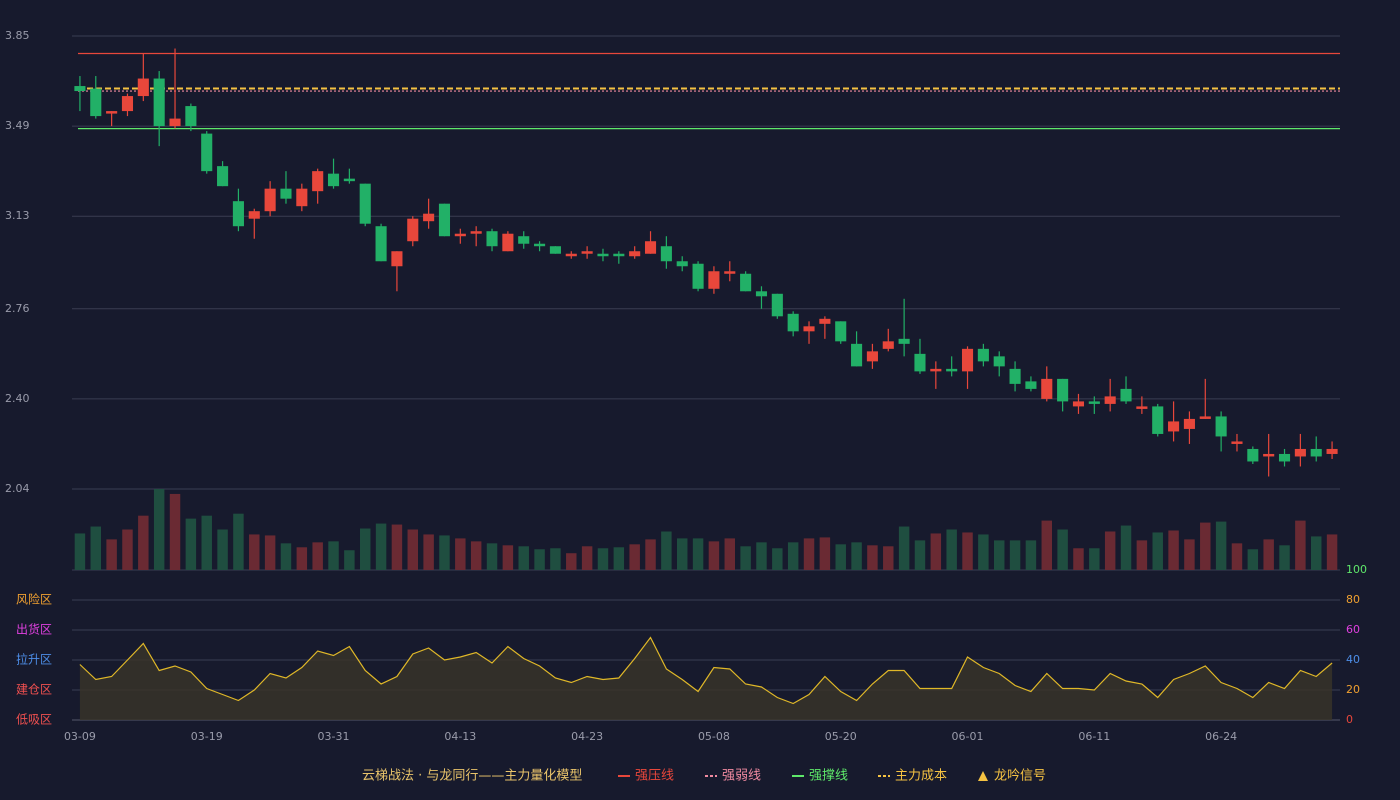  I want to click on x-tick-label: 04-23, so click(587, 736).